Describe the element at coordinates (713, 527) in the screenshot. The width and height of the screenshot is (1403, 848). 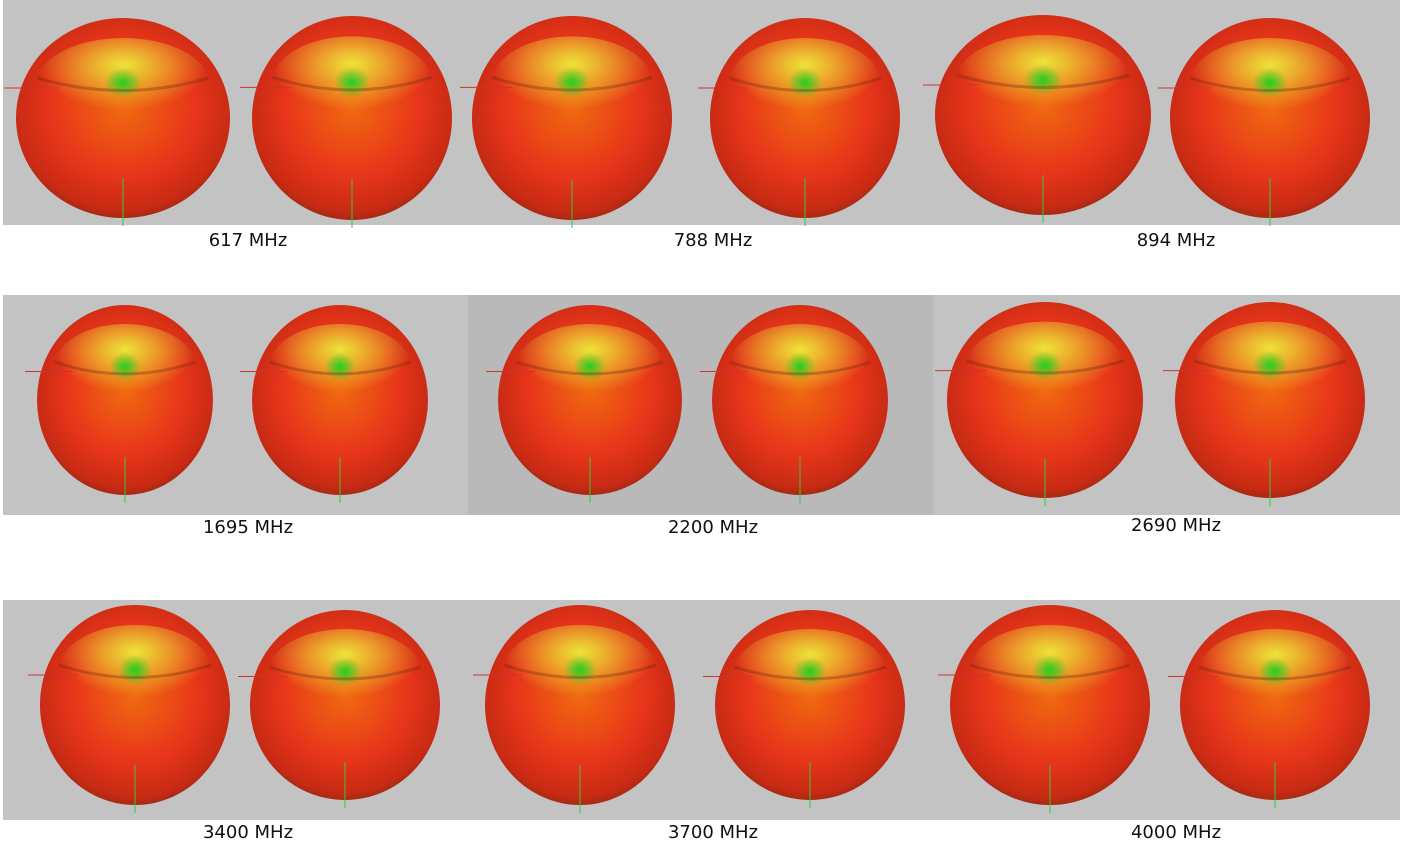
I see `caption: 2200 MHz` at that location.